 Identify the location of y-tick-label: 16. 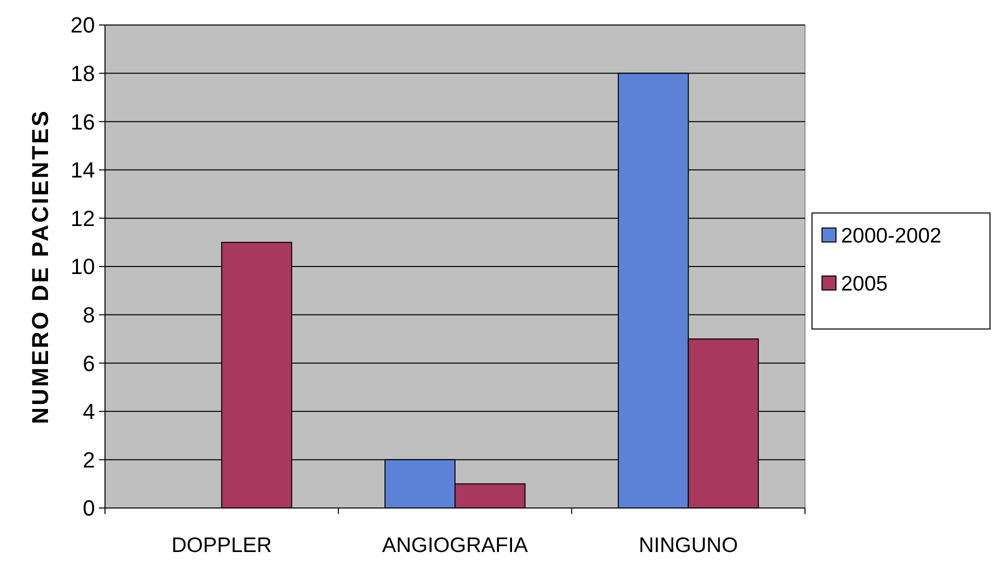
(82, 121).